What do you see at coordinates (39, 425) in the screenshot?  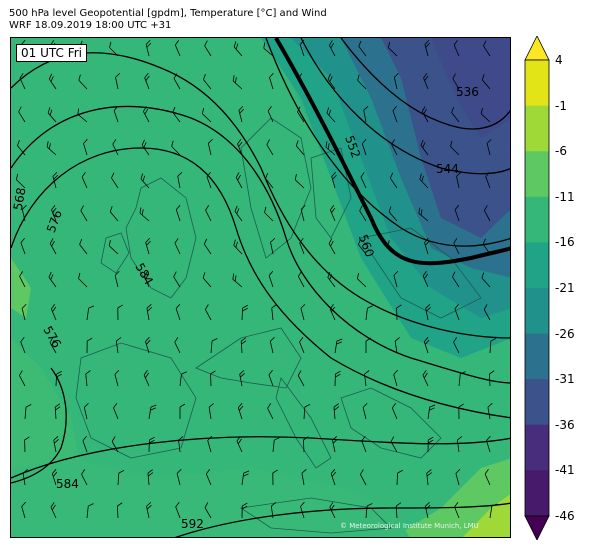 I see `contour-576-sw` at bounding box center [39, 425].